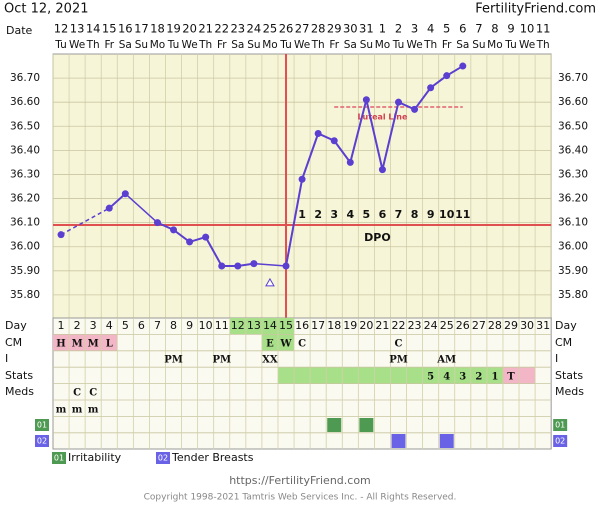 The image size is (600, 506). I want to click on dpo-number: 9, so click(431, 214).